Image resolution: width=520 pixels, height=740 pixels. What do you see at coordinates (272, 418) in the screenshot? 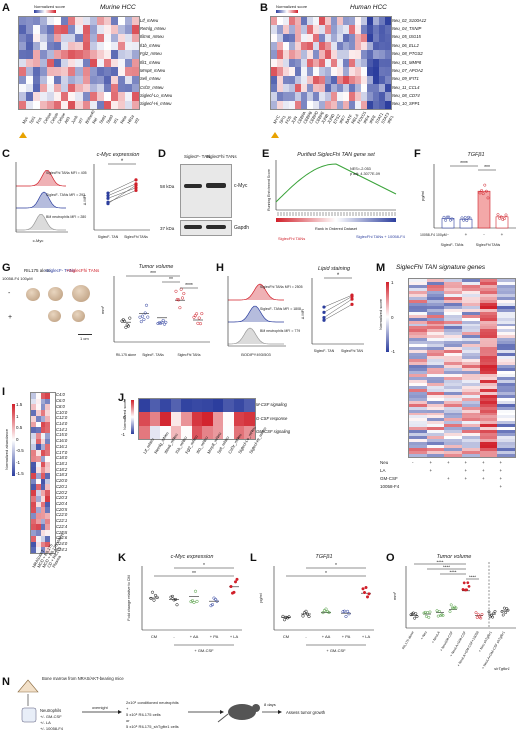
I see `heatmap-row-label: G-CSF response` at bounding box center [272, 418].